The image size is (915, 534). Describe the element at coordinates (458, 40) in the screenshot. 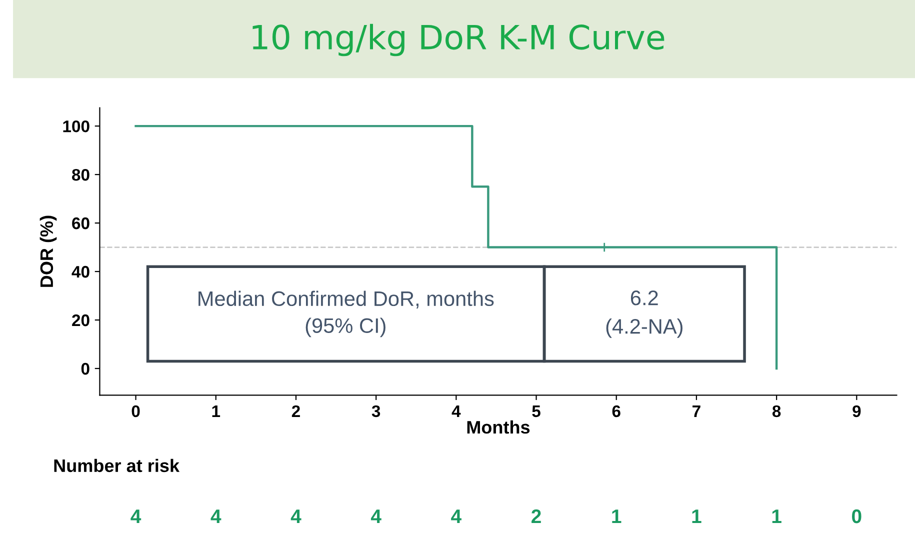

I see `chart-title: 10 mg/kg DoR K-M Curve` at that location.